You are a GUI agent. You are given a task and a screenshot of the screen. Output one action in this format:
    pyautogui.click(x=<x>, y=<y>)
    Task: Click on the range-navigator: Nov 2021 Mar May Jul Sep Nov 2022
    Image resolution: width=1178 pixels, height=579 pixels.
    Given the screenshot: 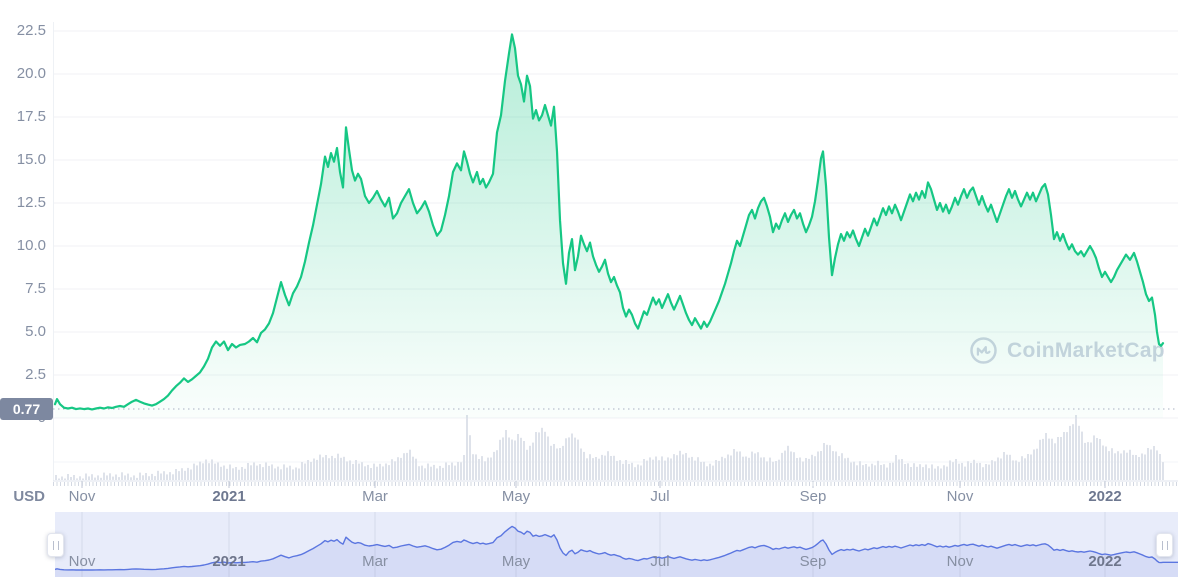 What is the action you would take?
    pyautogui.click(x=589, y=544)
    